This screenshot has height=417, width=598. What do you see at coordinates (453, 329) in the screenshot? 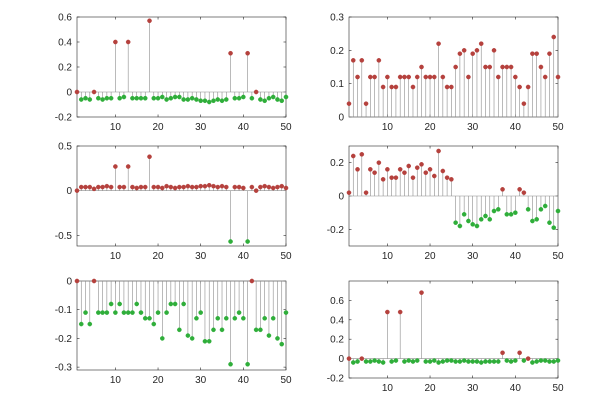
I see `plot-area` at bounding box center [453, 329].